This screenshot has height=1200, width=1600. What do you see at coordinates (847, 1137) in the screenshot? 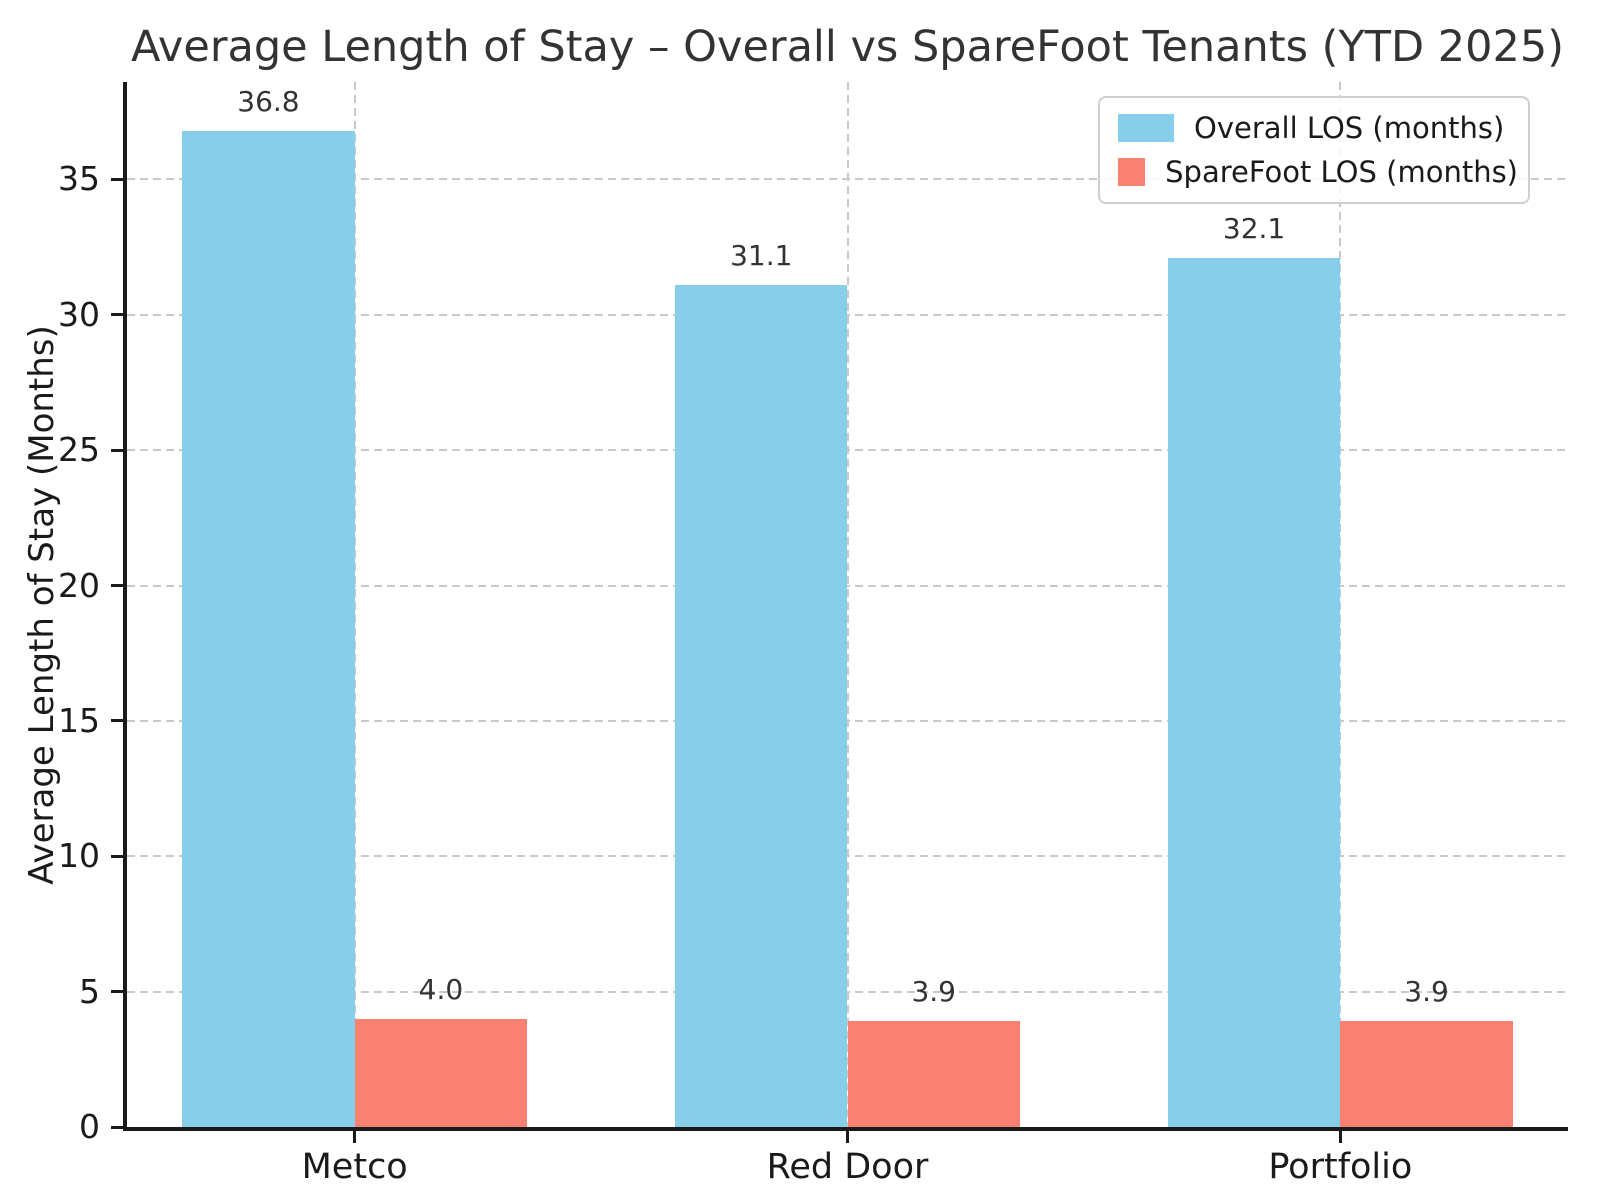
I see `x-tick-red-door` at bounding box center [847, 1137].